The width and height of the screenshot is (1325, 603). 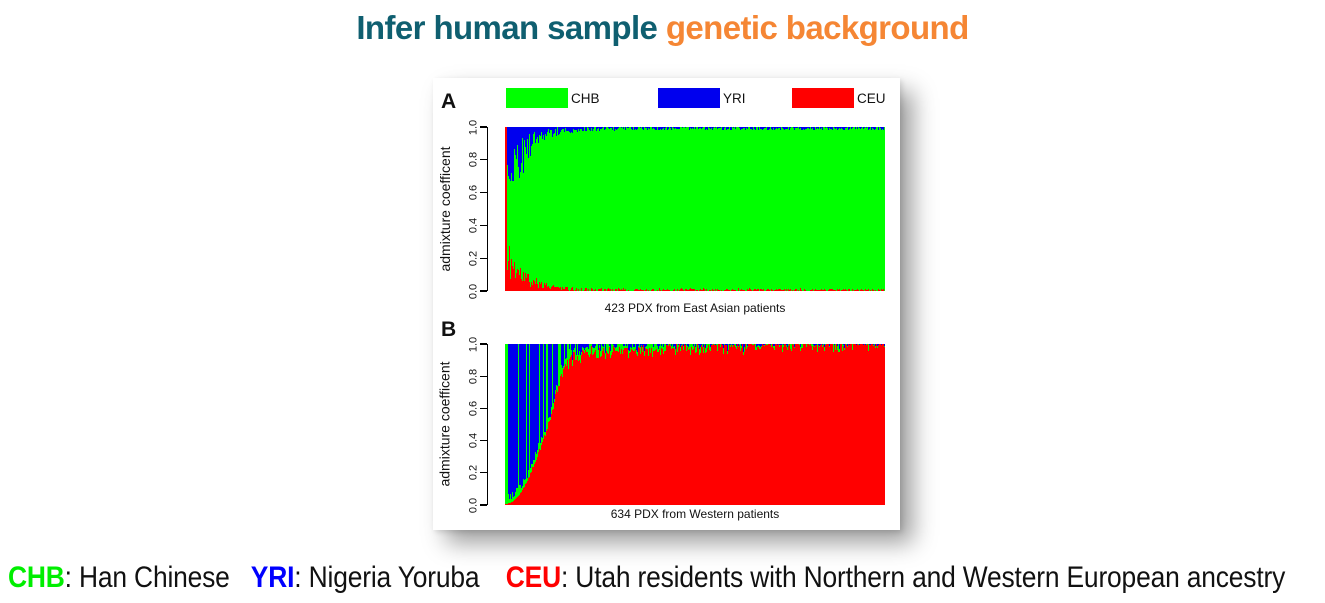 What do you see at coordinates (689, 98) in the screenshot?
I see `legend-swatch-yri` at bounding box center [689, 98].